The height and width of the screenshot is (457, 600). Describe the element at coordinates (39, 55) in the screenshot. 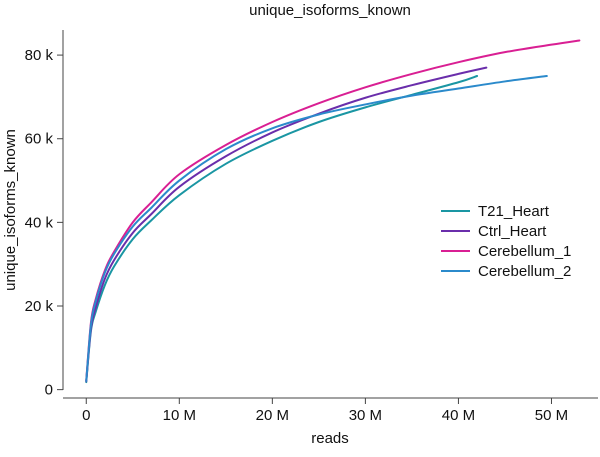

I see `y-tick-label: 80 k` at that location.